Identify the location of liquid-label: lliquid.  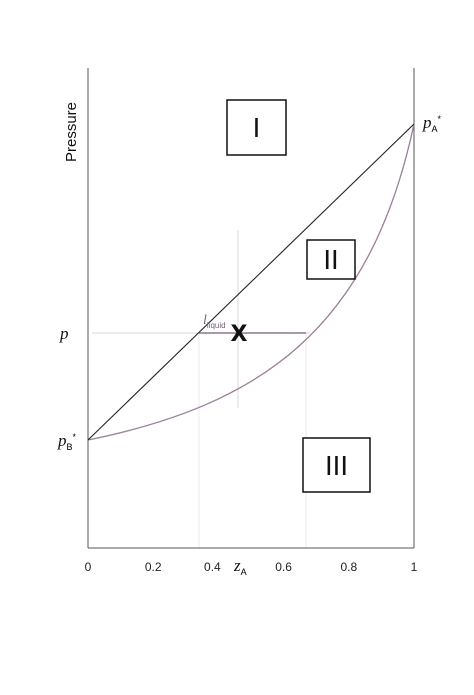
(214, 321).